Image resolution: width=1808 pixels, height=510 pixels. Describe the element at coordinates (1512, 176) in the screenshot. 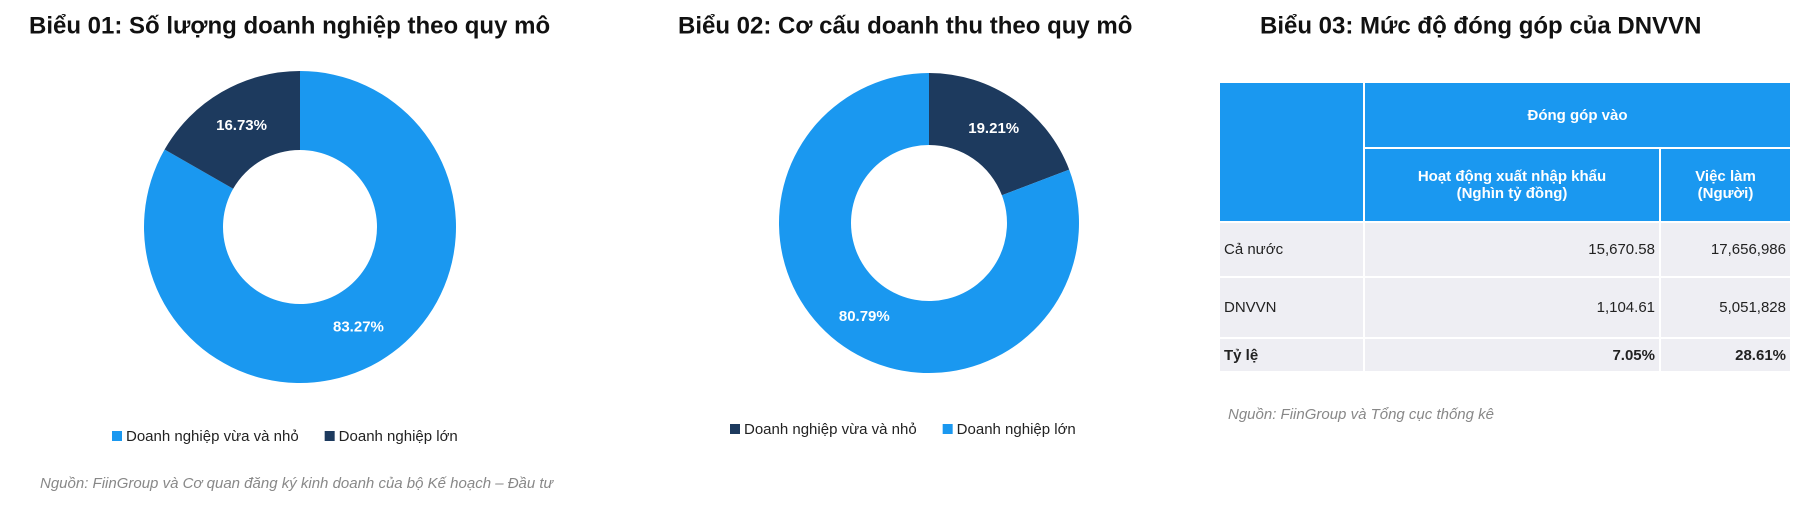

I see `column-header-line: Hoạt động xuất nhập khẩu` at that location.